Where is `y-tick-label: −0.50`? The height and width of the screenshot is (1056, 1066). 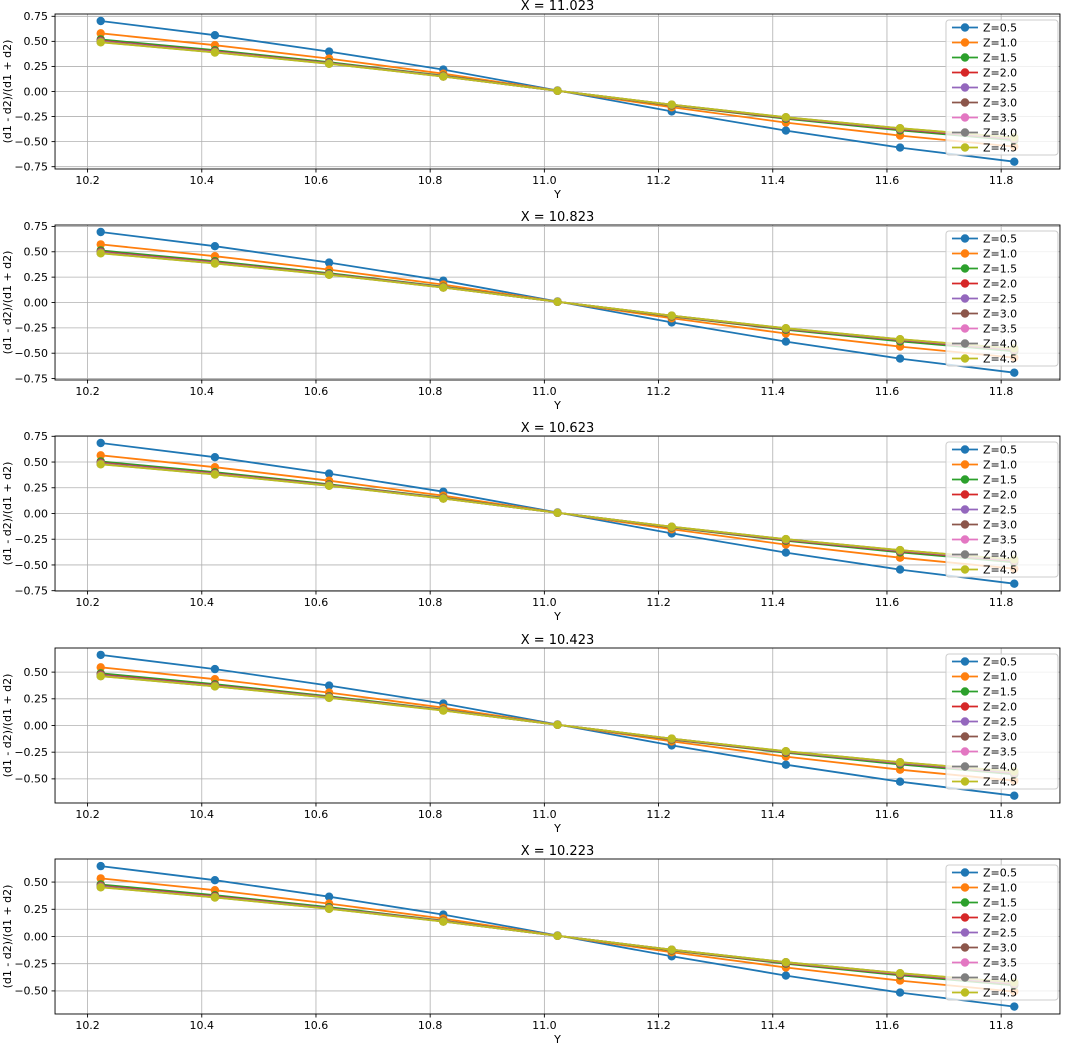
y-tick-label: −0.50 is located at coordinates (31, 990).